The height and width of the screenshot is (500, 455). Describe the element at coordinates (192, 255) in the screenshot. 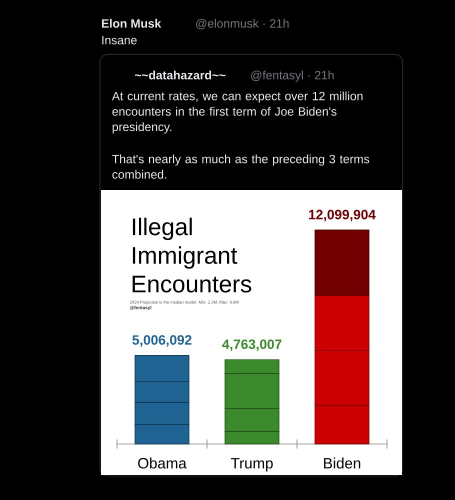

I see `text: Illegal Immigrant Encounters` at that location.